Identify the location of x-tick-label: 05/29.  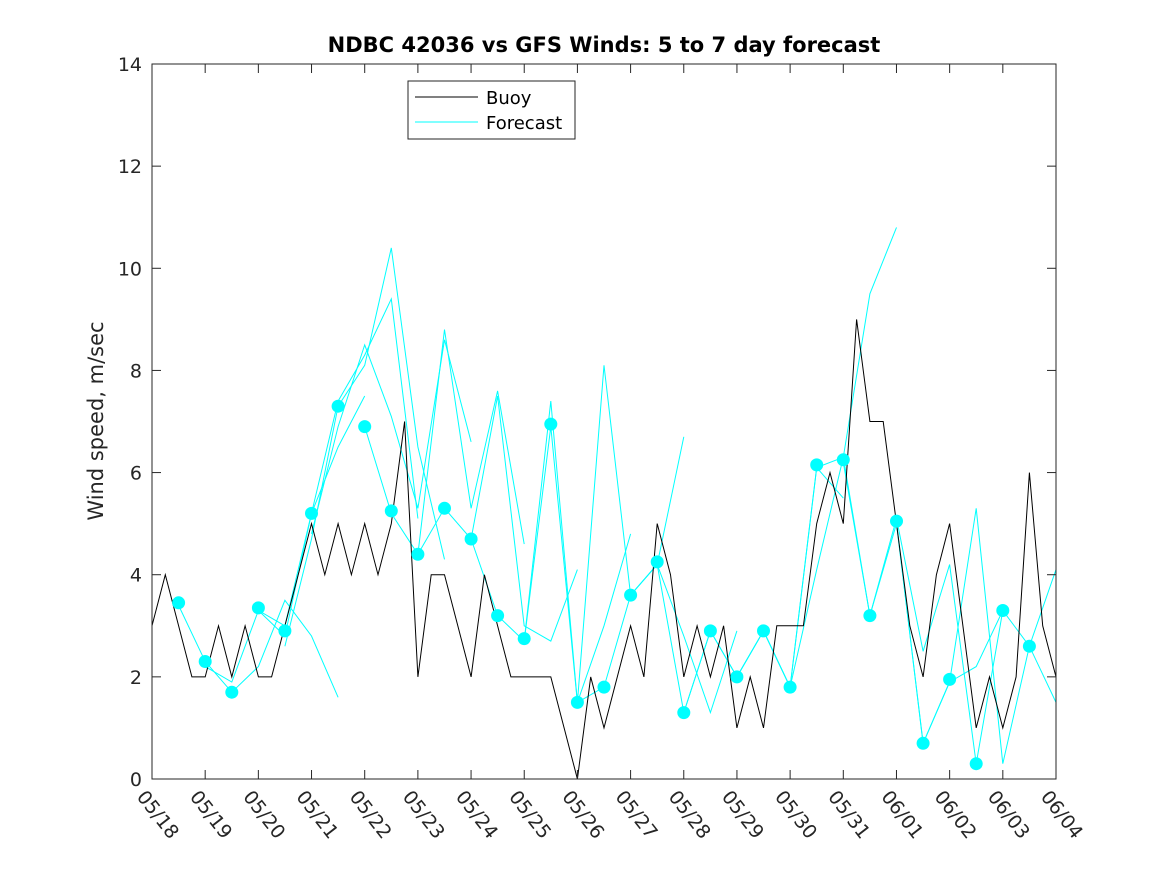
(742, 815).